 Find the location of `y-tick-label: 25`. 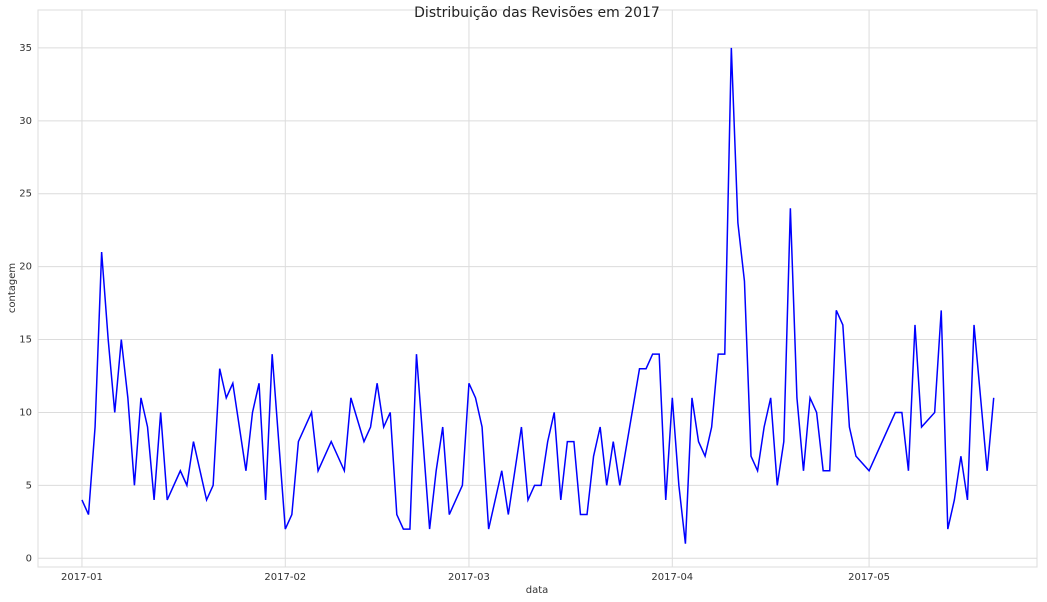

y-tick-label: 25 is located at coordinates (25, 194).